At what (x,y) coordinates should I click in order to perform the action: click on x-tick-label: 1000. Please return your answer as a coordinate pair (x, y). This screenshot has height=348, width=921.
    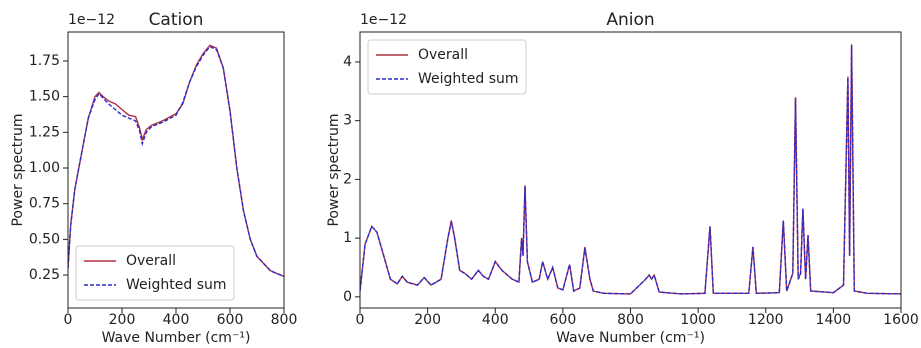
    Looking at the image, I should click on (698, 320).